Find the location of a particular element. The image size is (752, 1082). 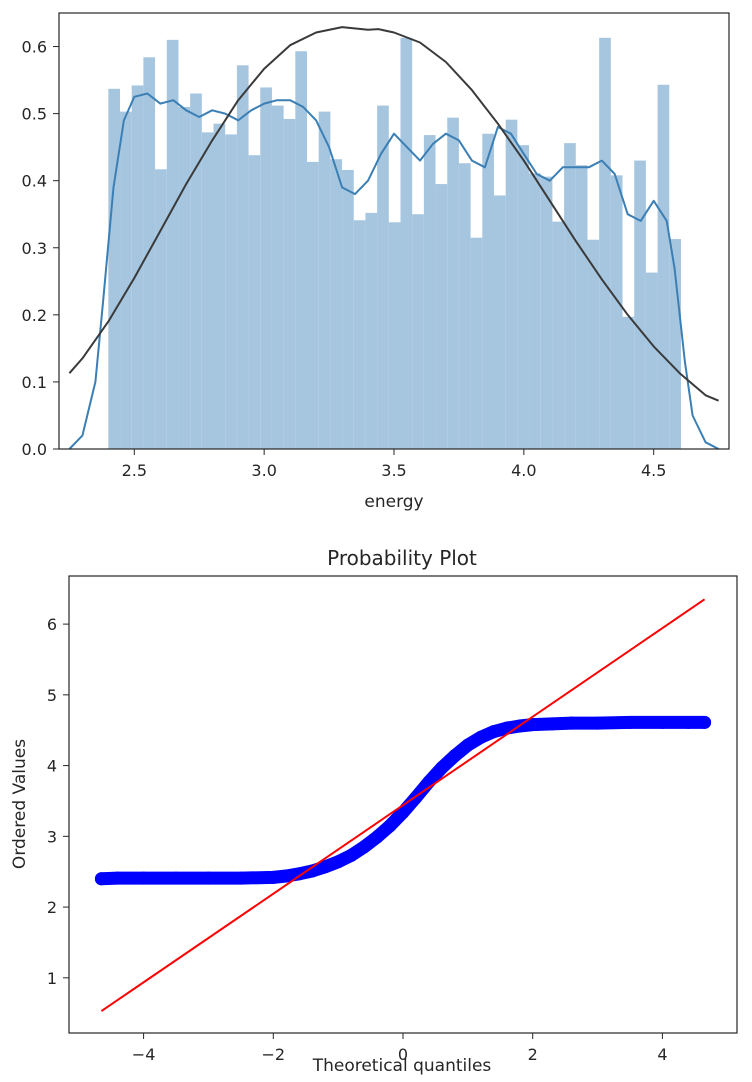

y-tick-label: 0.4 is located at coordinates (34, 181).